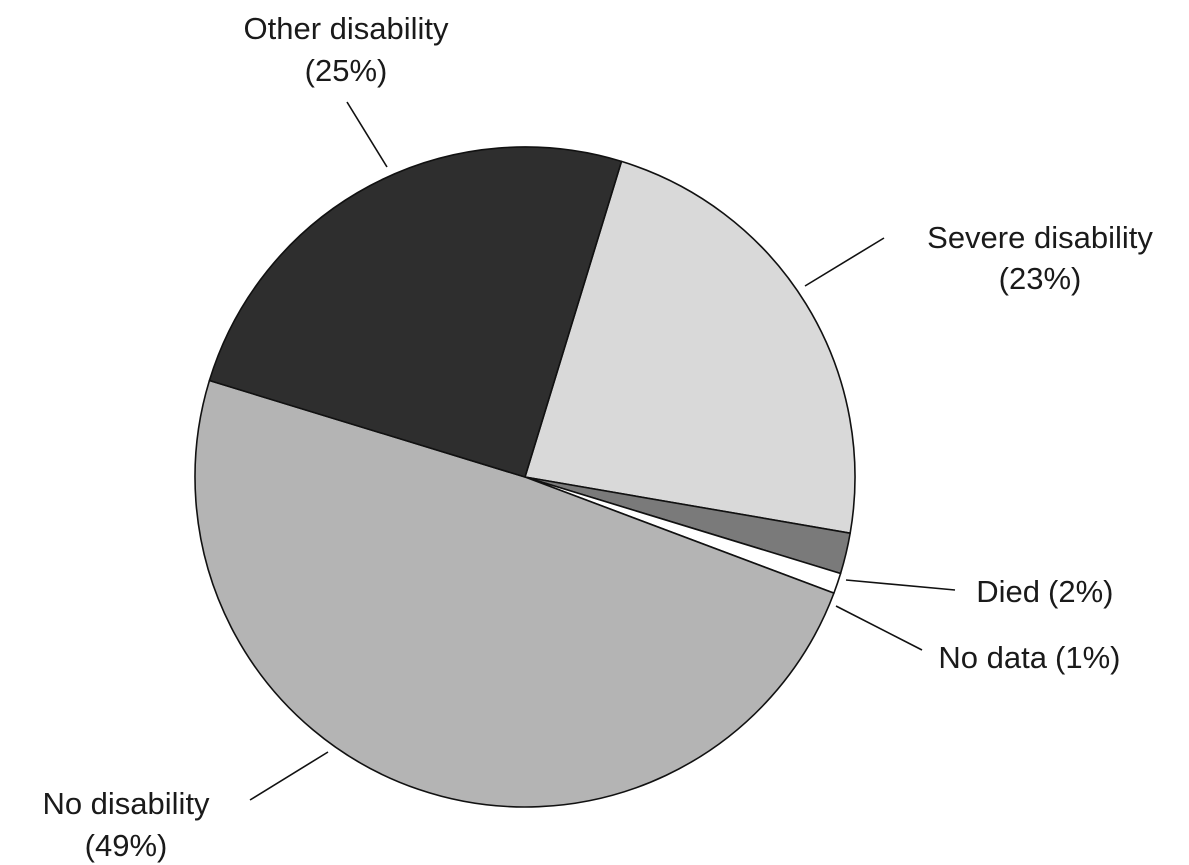  Describe the element at coordinates (1008, 591) in the screenshot. I see `label-died: Died` at that location.